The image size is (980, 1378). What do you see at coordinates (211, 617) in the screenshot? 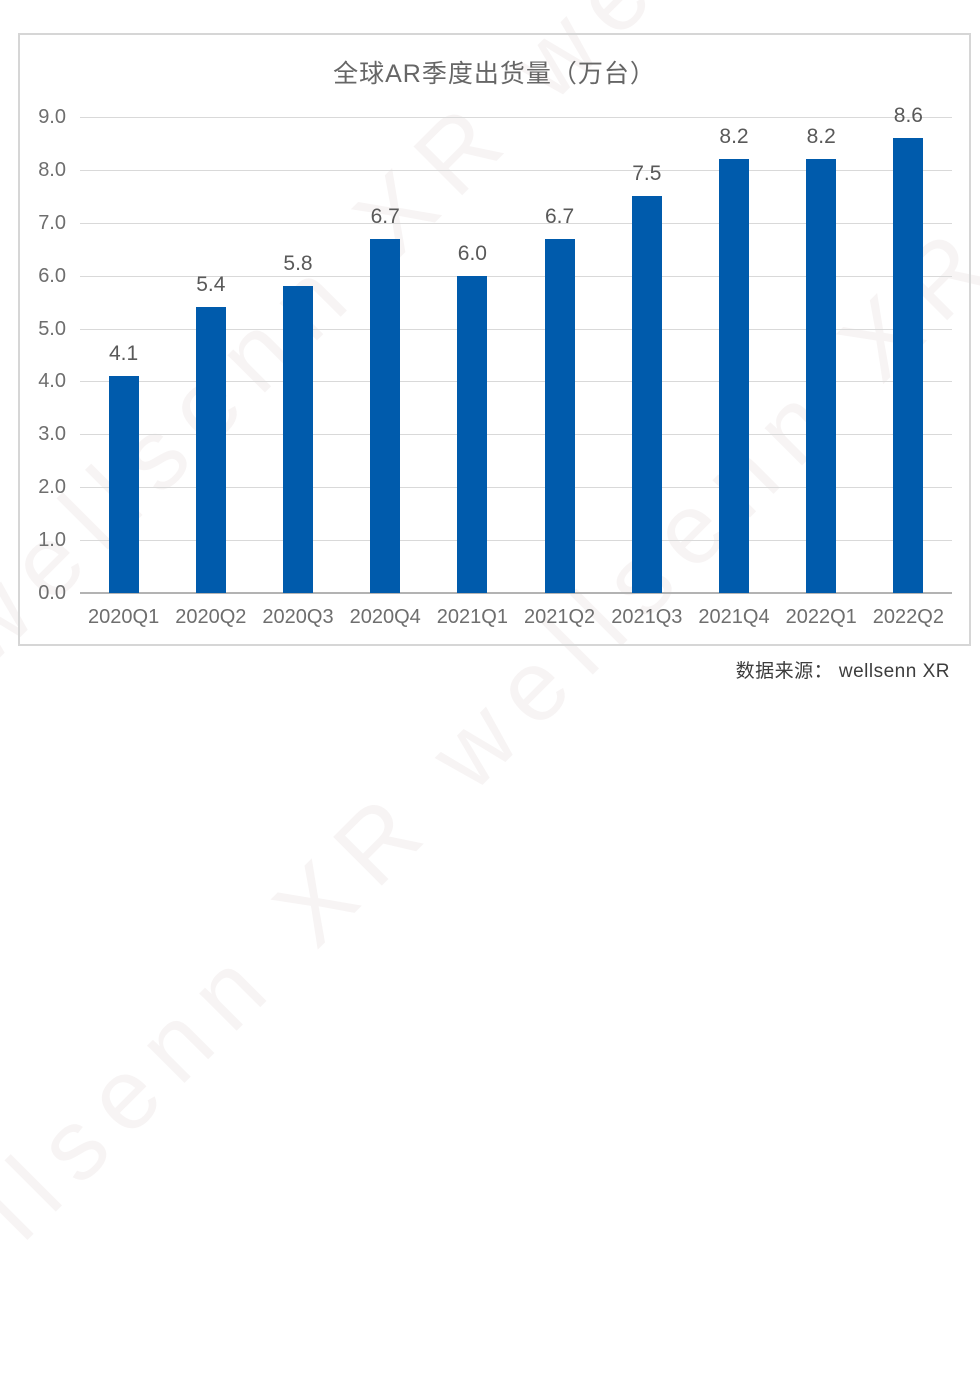
I see `x-tick-label: 2020Q2` at bounding box center [211, 617].